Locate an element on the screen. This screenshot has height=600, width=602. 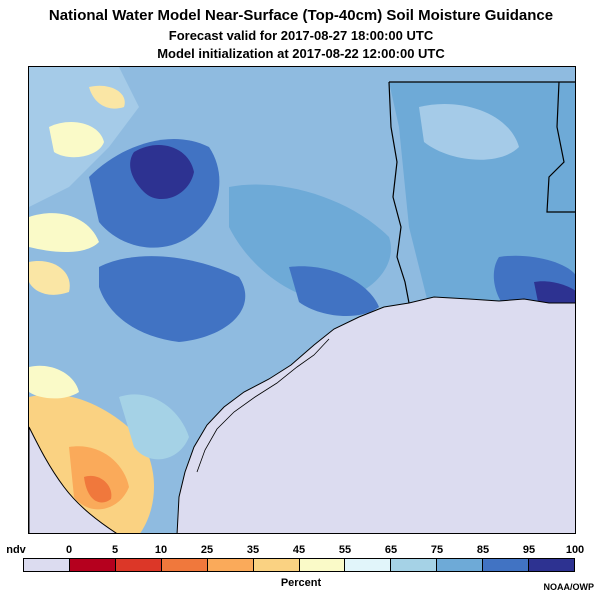
colorbar is located at coordinates (299, 565).